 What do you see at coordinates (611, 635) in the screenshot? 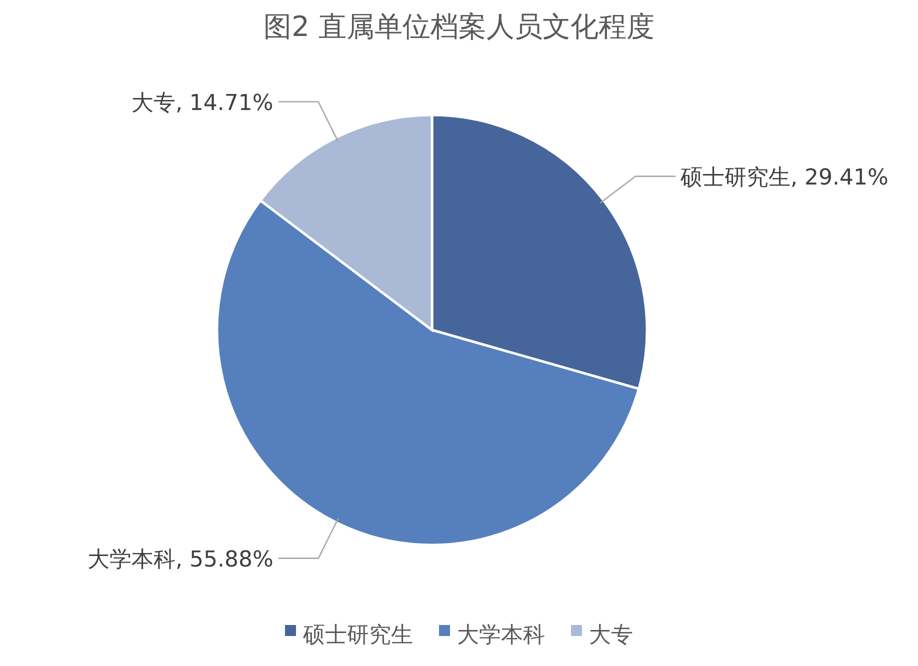
I see `legend-label: 大专` at bounding box center [611, 635].